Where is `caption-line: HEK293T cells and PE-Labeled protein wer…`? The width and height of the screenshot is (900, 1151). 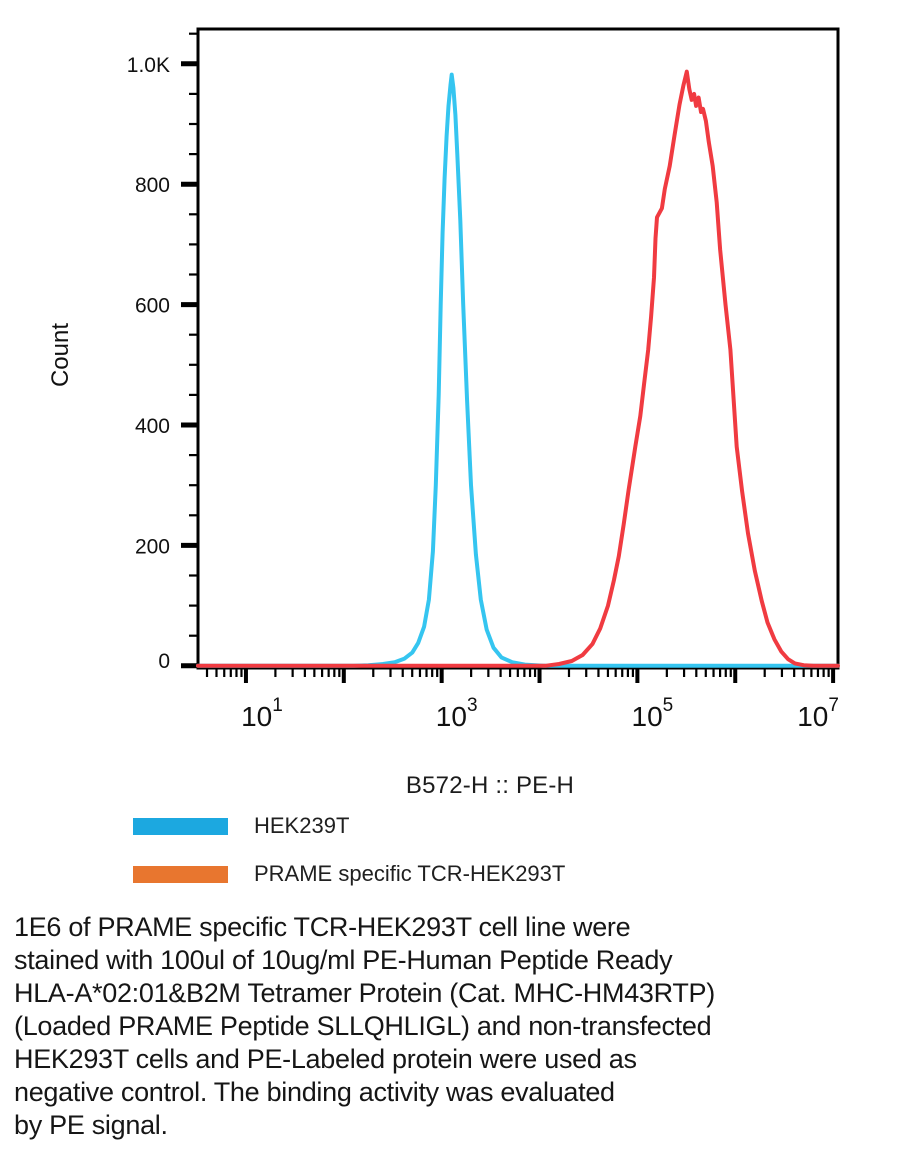 caption-line: HEK293T cells and PE-Labeled protein wer… is located at coordinates (325, 1059).